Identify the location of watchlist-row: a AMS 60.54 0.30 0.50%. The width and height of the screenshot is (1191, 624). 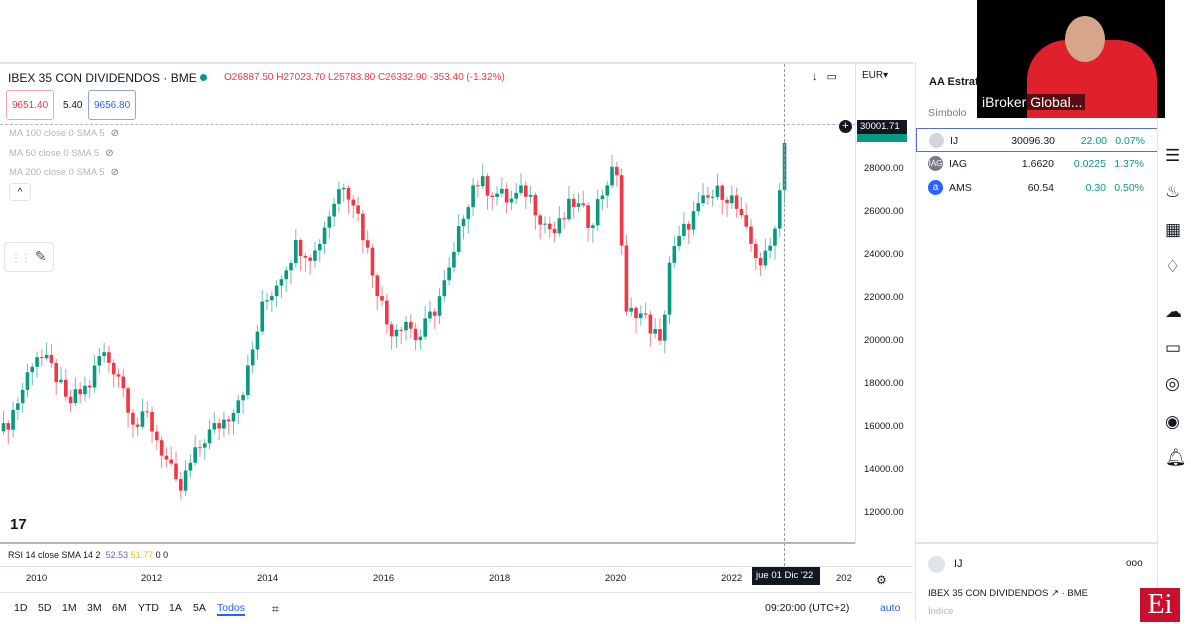
(1037, 188).